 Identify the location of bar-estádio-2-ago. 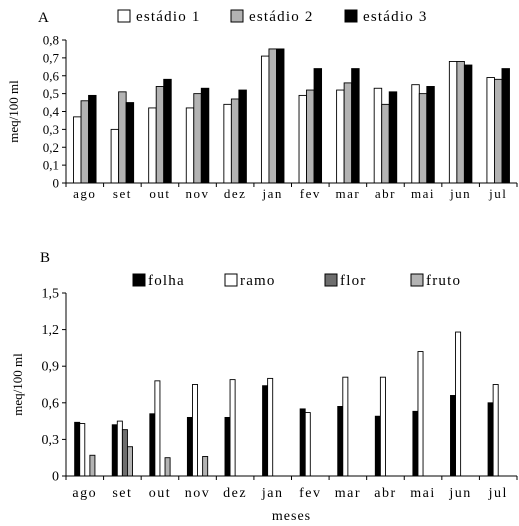
(84, 142).